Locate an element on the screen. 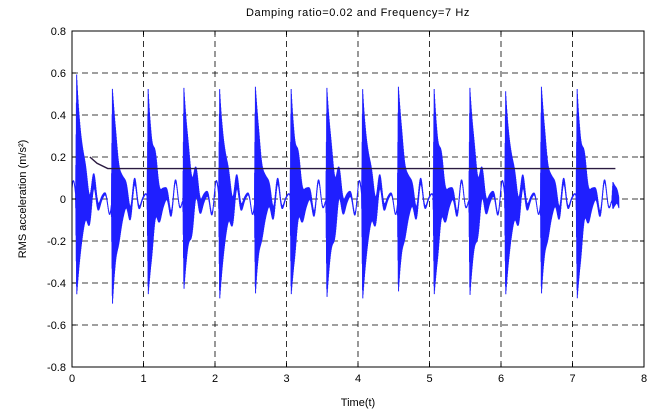 This screenshot has height=409, width=654. x-tick-label: 2 is located at coordinates (215, 379).